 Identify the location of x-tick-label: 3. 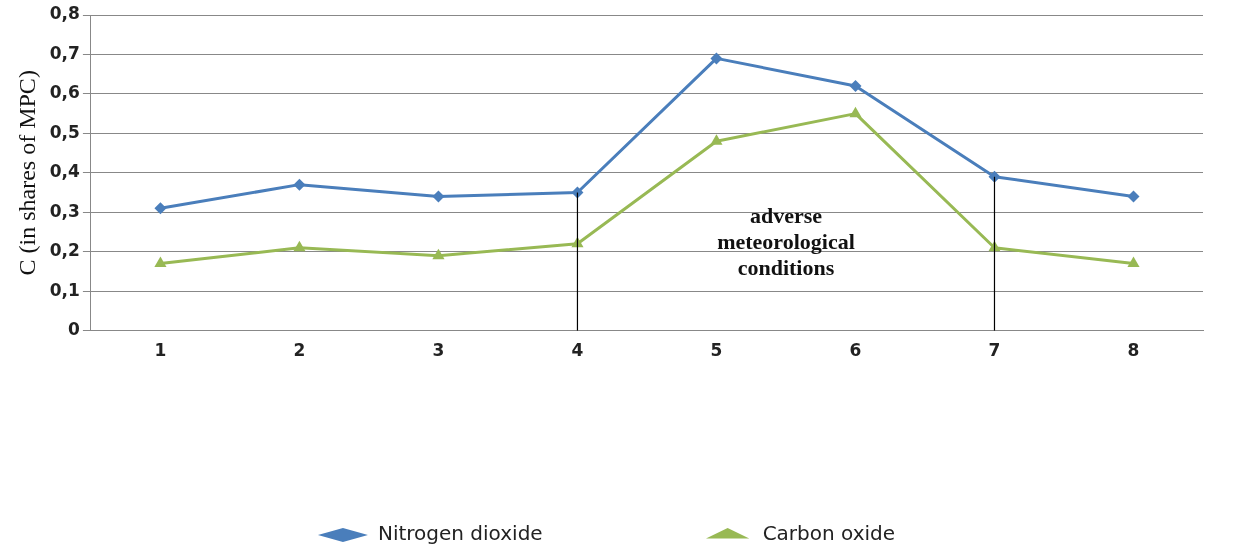
(438, 350).